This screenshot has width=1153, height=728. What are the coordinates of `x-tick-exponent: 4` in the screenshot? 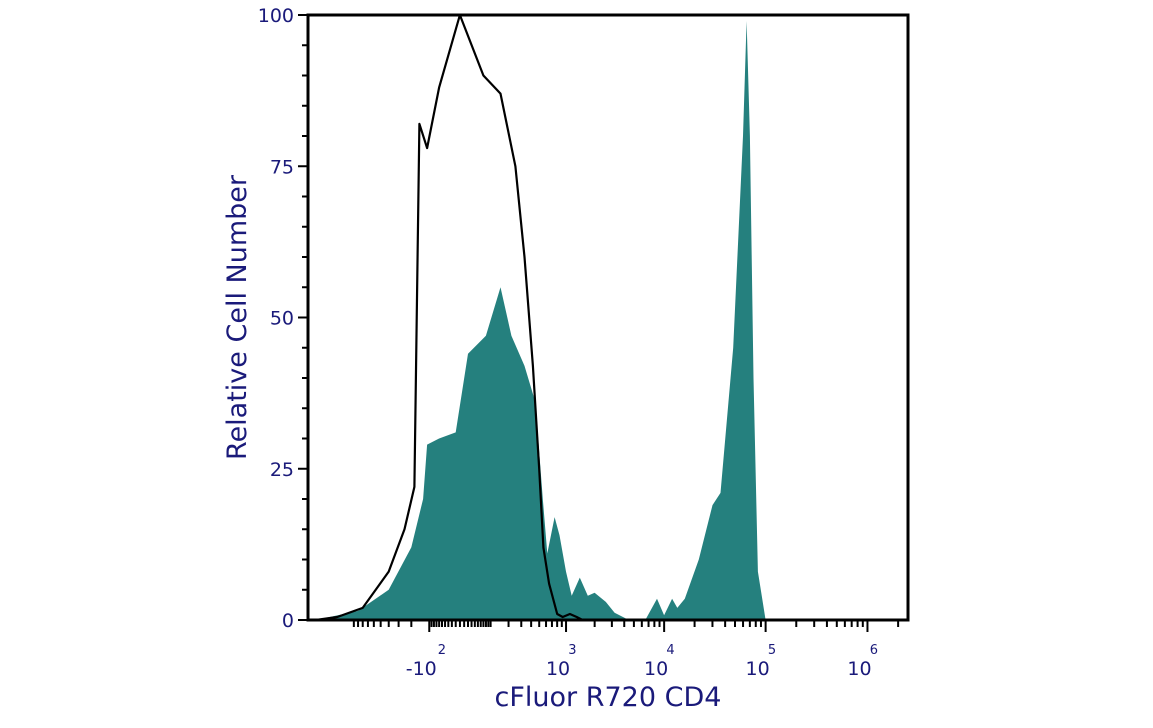 It's located at (670, 650).